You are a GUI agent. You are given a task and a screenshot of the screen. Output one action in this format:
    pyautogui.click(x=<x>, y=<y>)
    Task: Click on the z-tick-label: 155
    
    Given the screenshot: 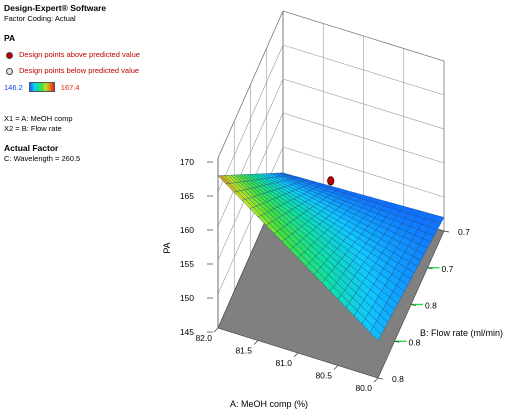 What is the action you would take?
    pyautogui.click(x=187, y=264)
    